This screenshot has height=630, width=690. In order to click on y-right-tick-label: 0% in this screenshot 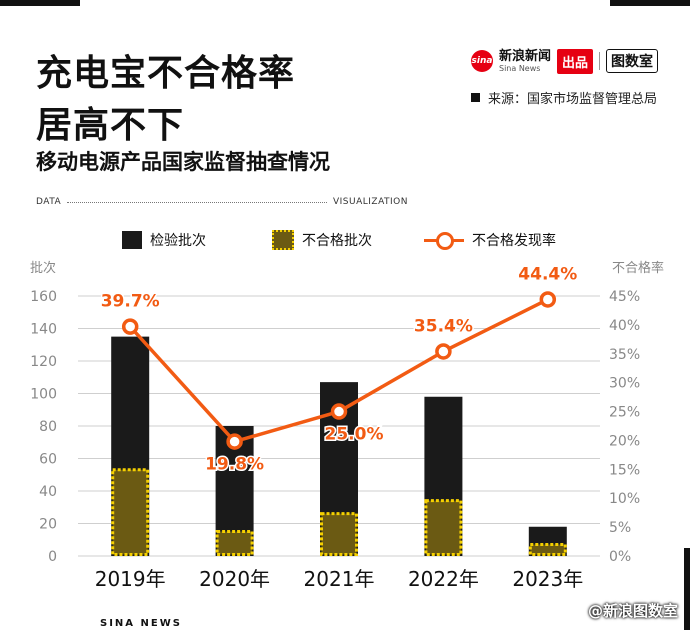, I will do `click(620, 557)`.